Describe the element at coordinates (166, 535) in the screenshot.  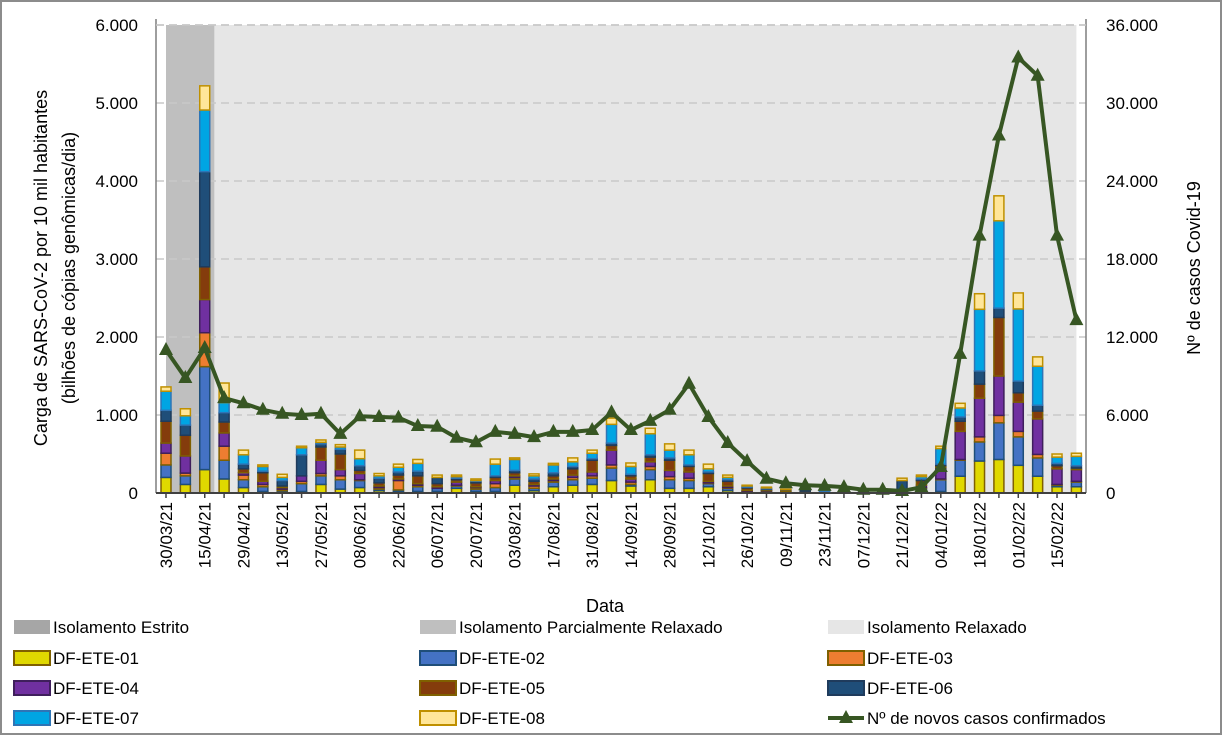
I see `x-tick-label: 30/03/21` at that location.